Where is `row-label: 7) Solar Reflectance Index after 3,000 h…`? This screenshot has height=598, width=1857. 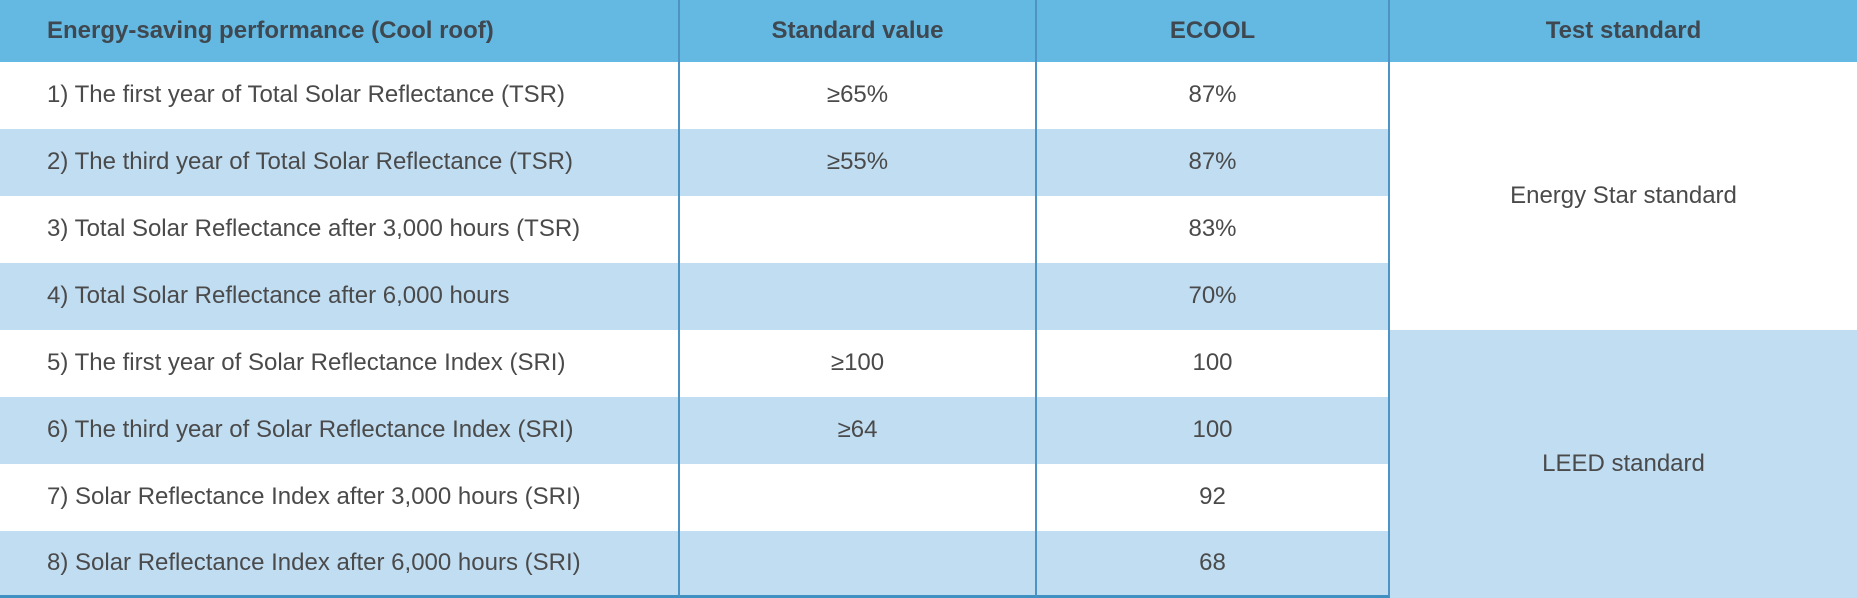
row-label: 7) Solar Reflectance Index after 3,000 h… is located at coordinates (340, 497).